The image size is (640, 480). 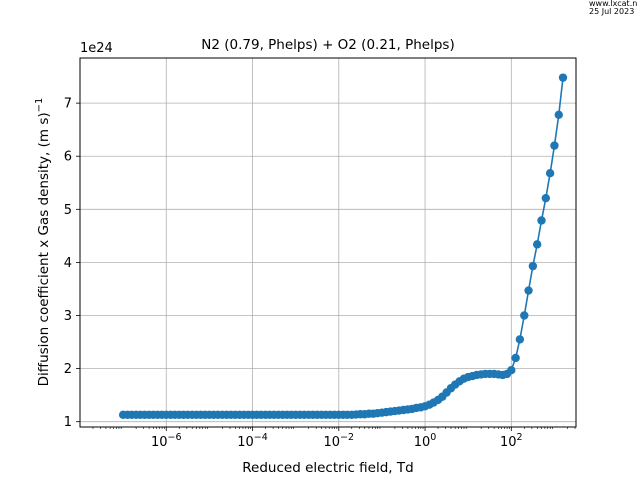 What do you see at coordinates (39, 105) in the screenshot?
I see `y-axis-label-superscript: −1` at bounding box center [39, 105].